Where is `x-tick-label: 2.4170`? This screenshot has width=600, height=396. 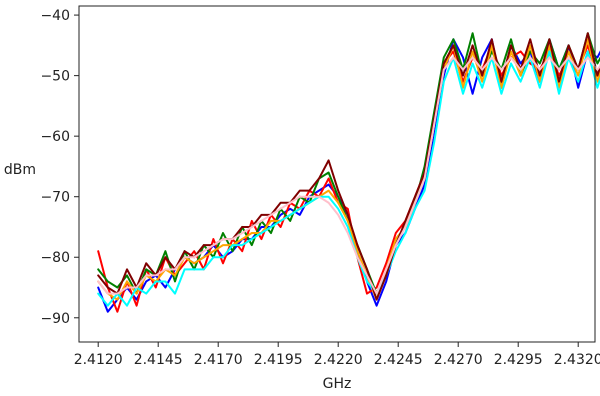 x-tick-label: 2.4170 is located at coordinates (218, 360).